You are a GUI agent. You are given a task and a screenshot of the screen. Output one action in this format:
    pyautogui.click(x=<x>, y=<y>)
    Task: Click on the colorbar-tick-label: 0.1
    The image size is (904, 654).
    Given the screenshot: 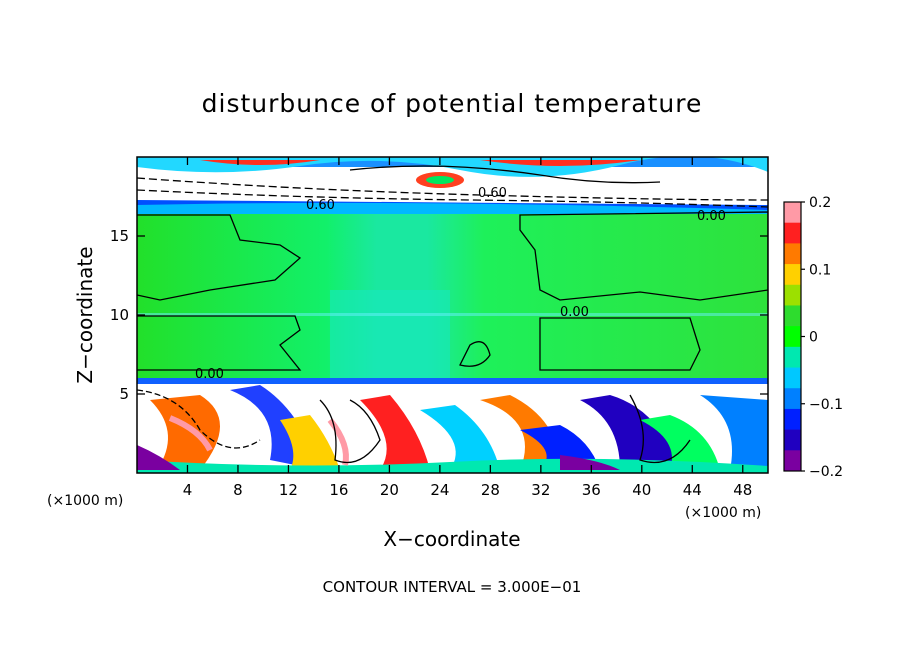 What is the action you would take?
    pyautogui.click(x=820, y=270)
    